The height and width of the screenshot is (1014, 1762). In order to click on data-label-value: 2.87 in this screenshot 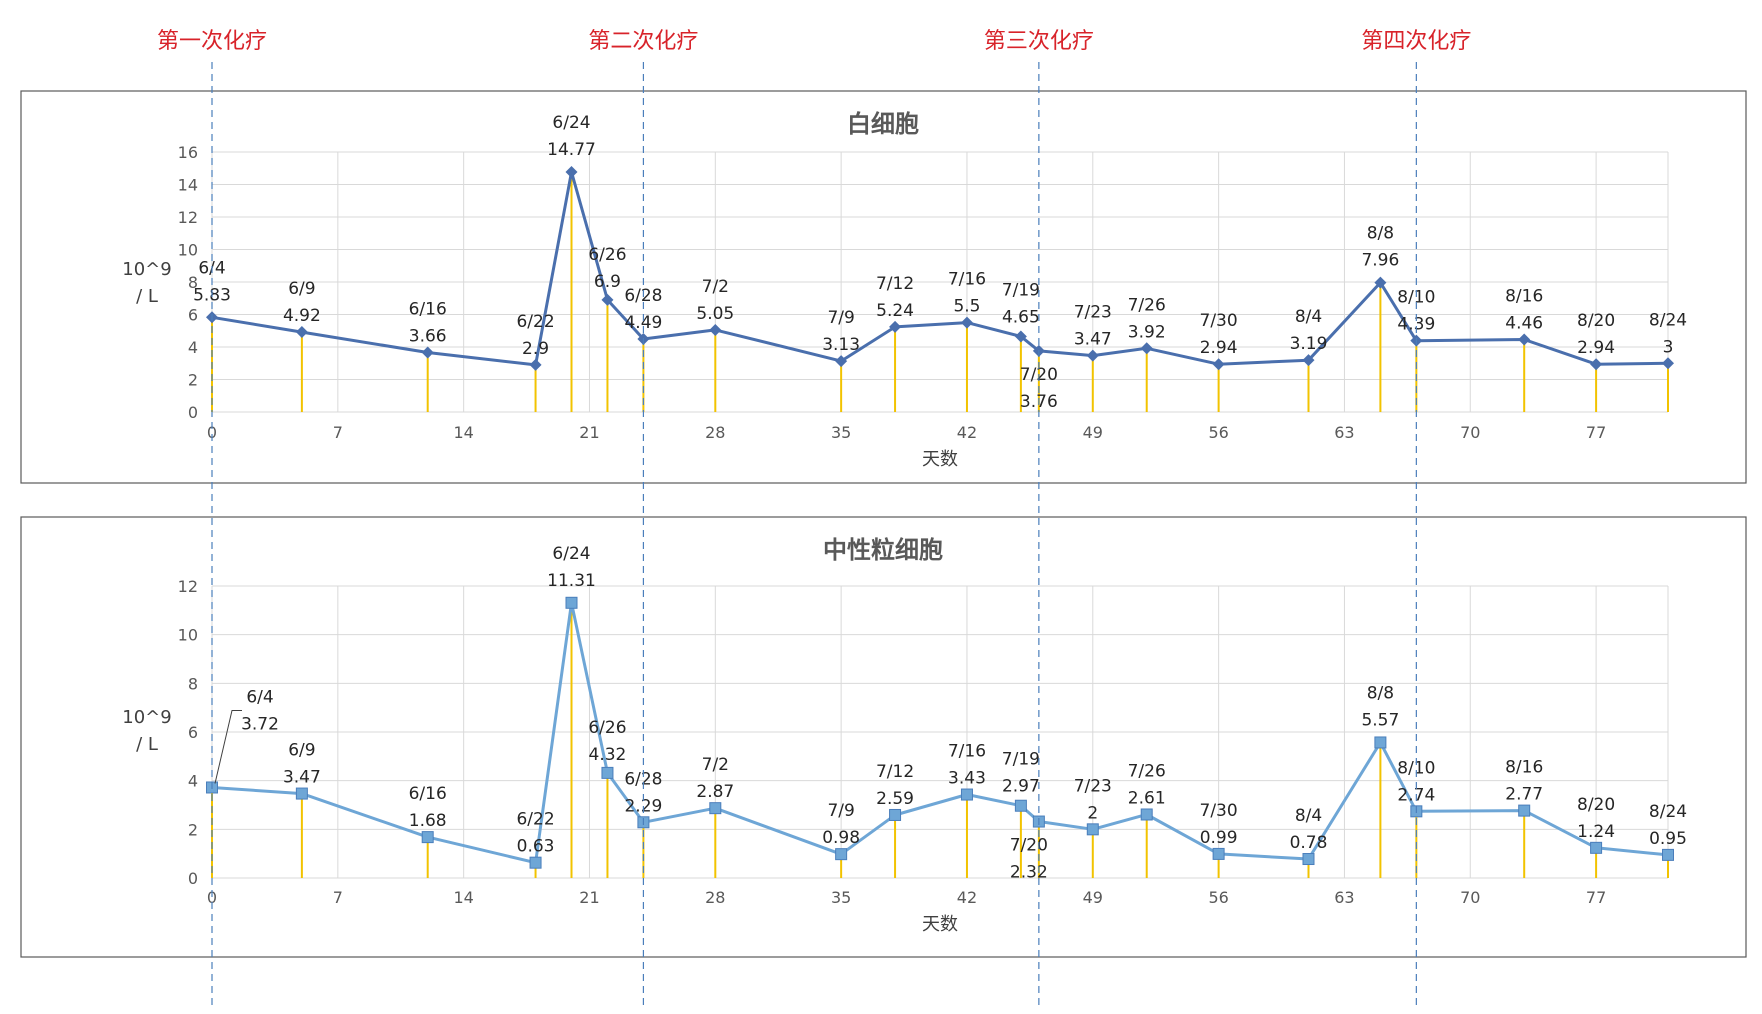, I will do `click(715, 792)`.